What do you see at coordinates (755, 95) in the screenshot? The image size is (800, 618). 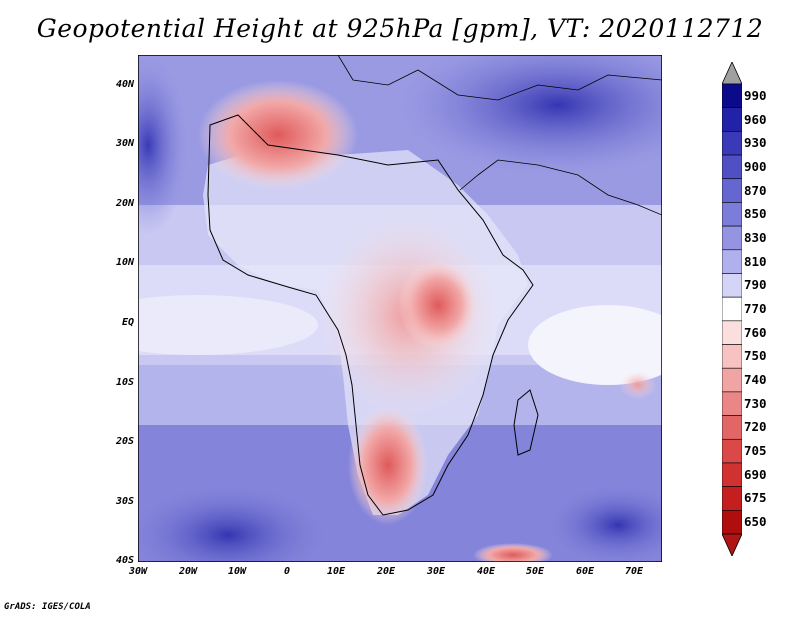 I see `colorbar-level-label: 990` at bounding box center [755, 95].